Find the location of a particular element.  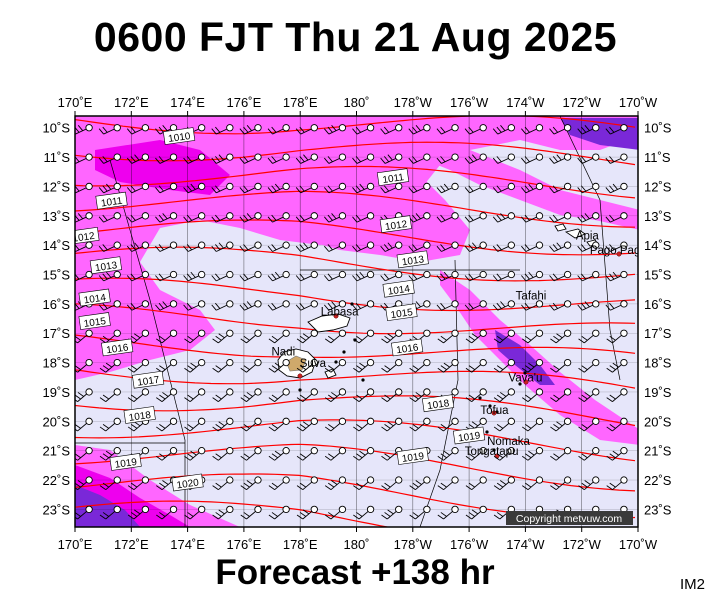

isobar-label-text: 1013 is located at coordinates (413, 261).